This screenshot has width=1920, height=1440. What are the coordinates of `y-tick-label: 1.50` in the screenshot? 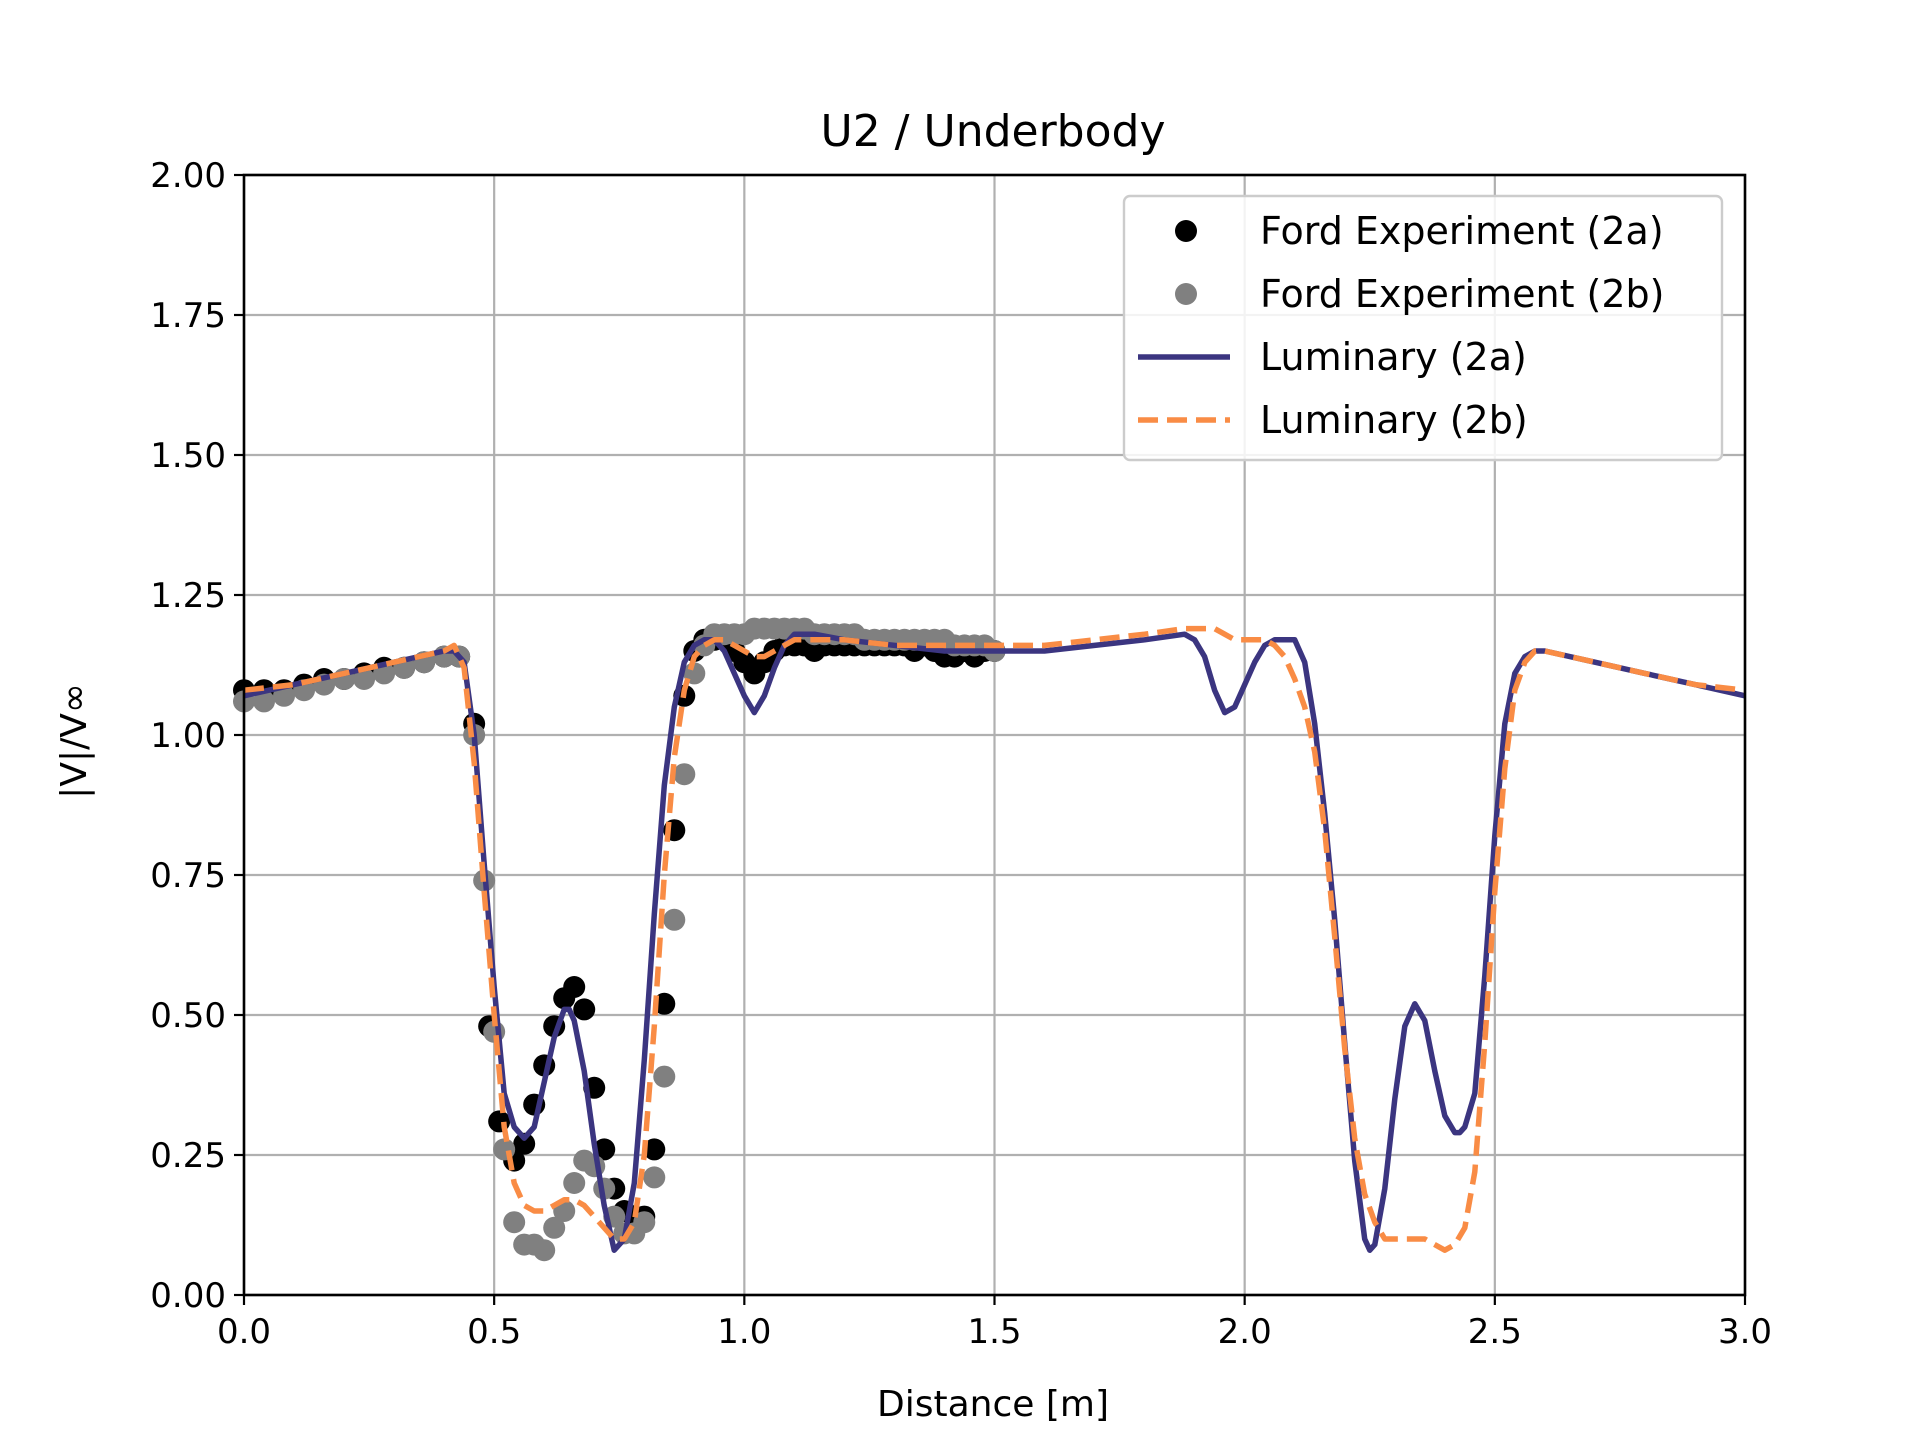 It's located at (188, 456).